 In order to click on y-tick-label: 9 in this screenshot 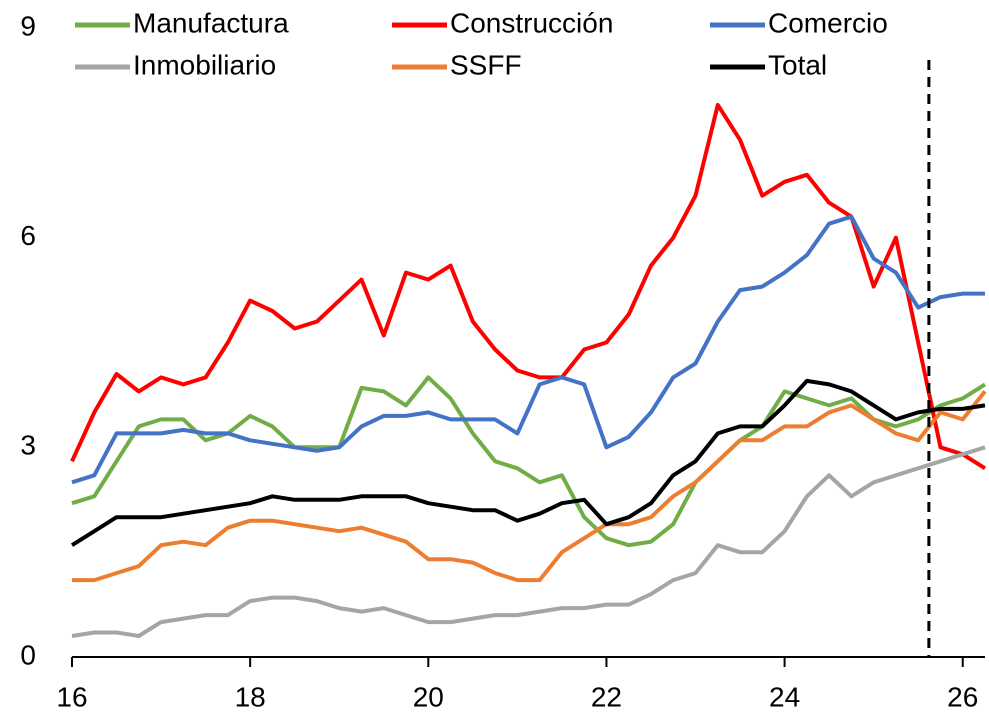, I will do `click(28, 25)`.